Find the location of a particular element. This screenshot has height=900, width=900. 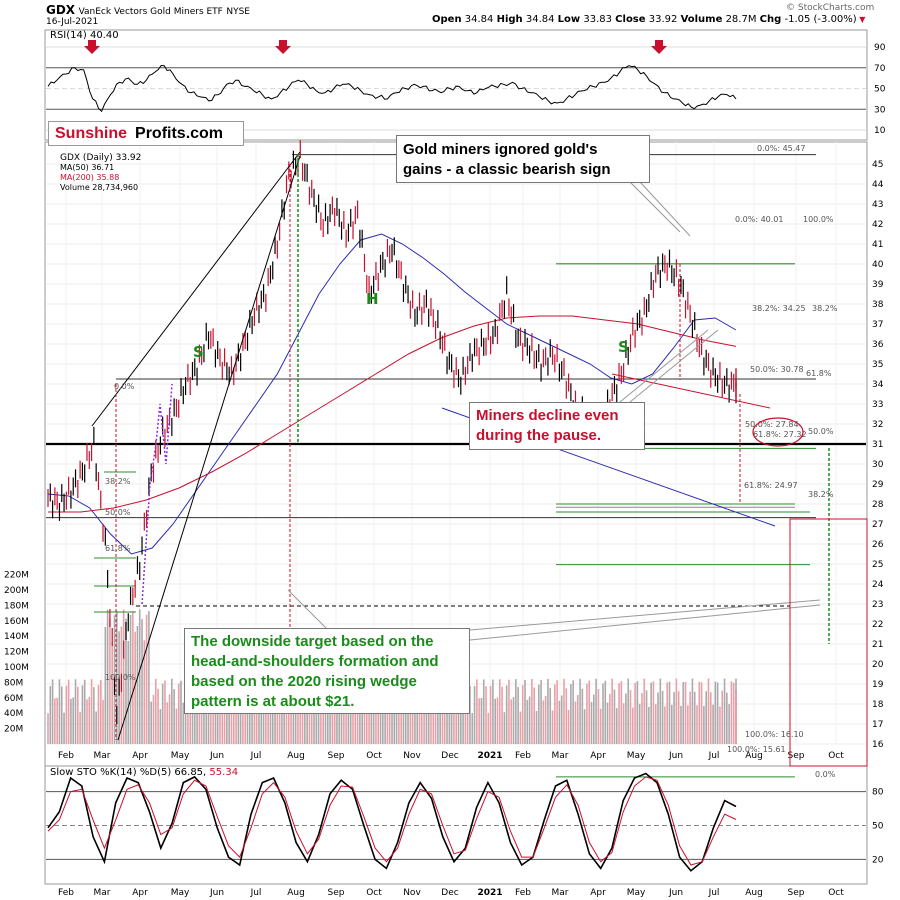

rsi-tick-label: 70 is located at coordinates (880, 69).